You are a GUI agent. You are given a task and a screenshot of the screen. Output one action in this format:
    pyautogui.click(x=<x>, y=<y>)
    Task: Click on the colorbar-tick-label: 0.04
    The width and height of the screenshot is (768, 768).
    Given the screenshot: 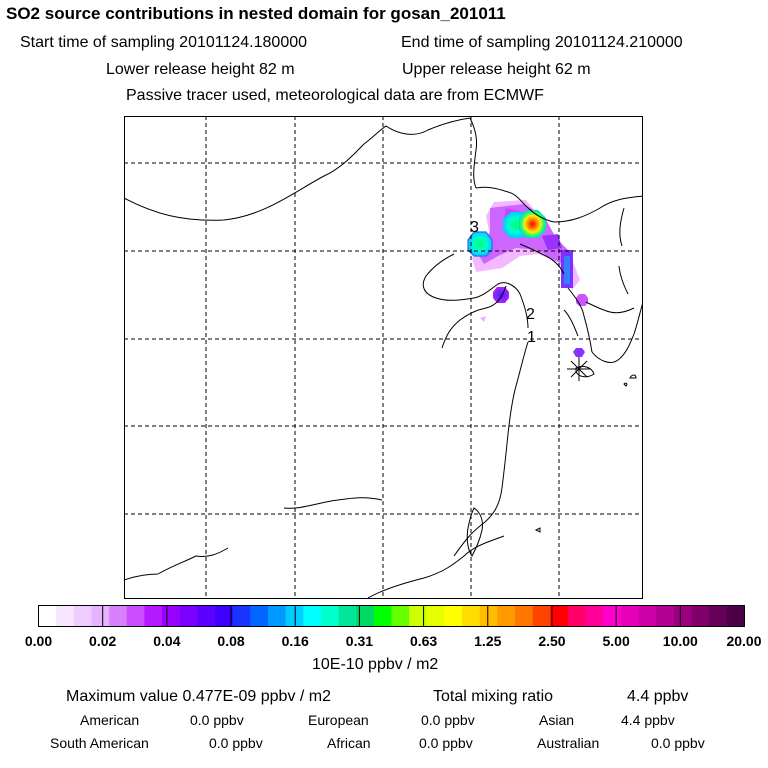 What is the action you would take?
    pyautogui.click(x=166, y=641)
    